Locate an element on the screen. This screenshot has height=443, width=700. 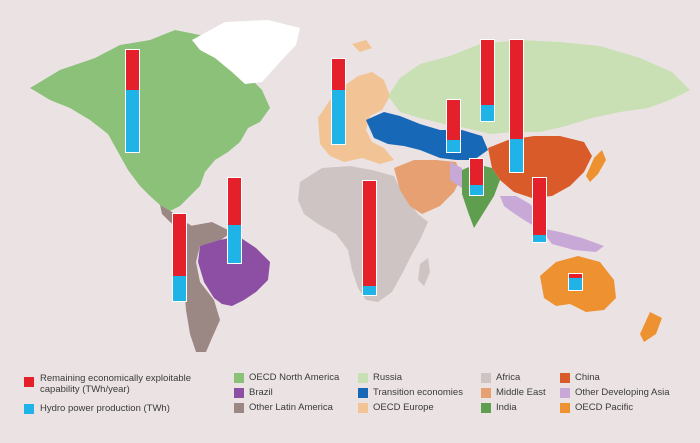
legend-label-other-developing-asia: Other Developing Asia is located at coordinates (622, 392).